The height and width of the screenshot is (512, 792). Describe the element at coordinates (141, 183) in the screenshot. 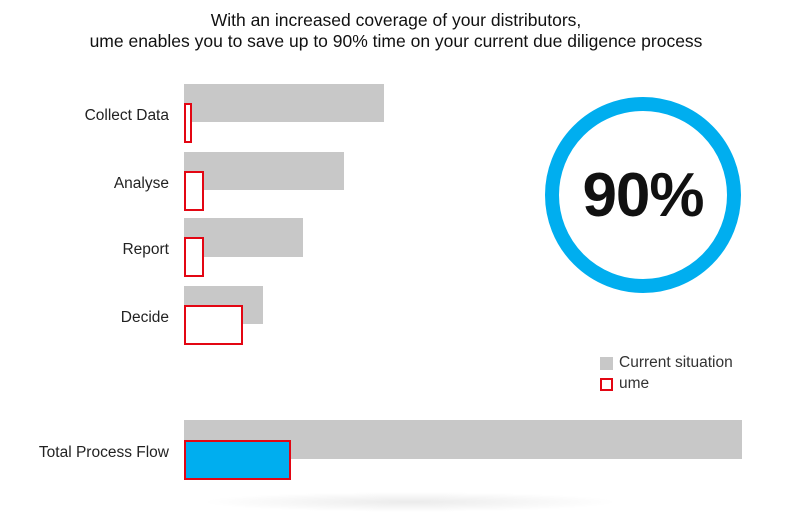

I see `category-label-analyse: Analyse` at that location.